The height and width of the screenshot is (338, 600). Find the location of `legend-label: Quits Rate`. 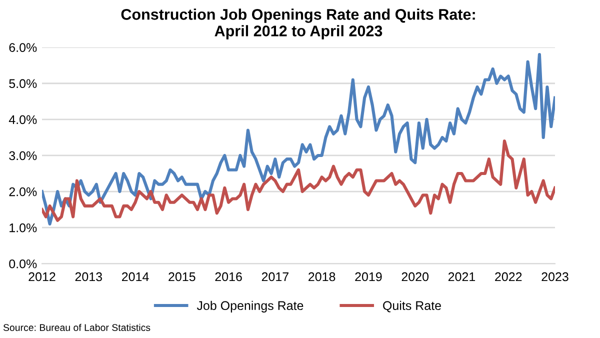

legend-label: Quits Rate is located at coordinates (412, 306).